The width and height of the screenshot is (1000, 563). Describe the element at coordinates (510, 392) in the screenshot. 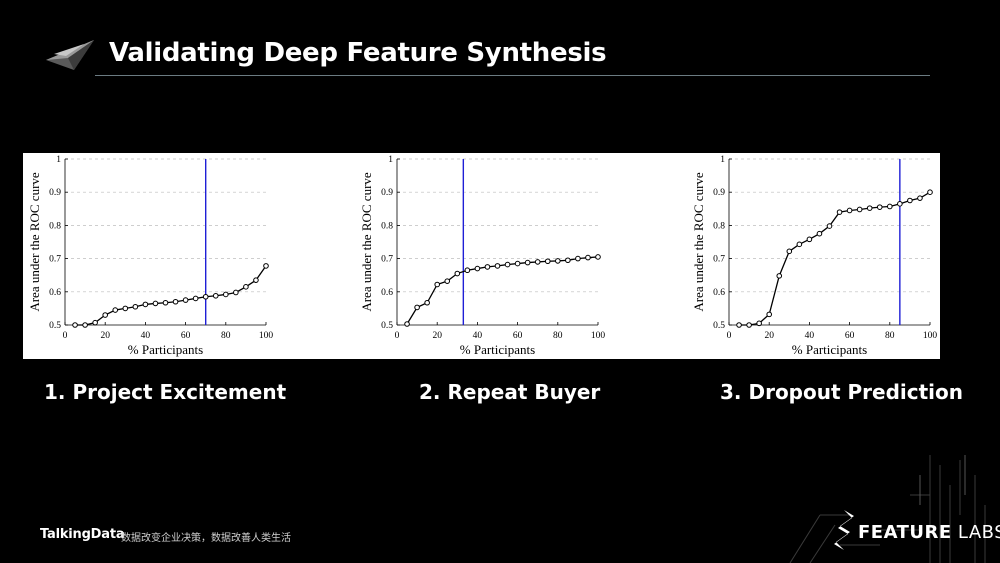

I see `caption-repeat-buyer: 2. Repeat Buyer` at that location.